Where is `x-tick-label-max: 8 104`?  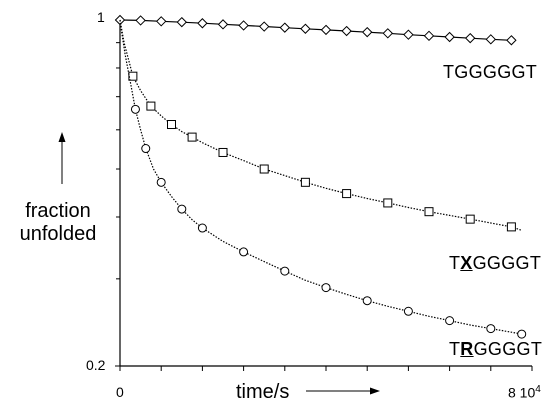
x-tick-label-max: 8 104 is located at coordinates (524, 392).